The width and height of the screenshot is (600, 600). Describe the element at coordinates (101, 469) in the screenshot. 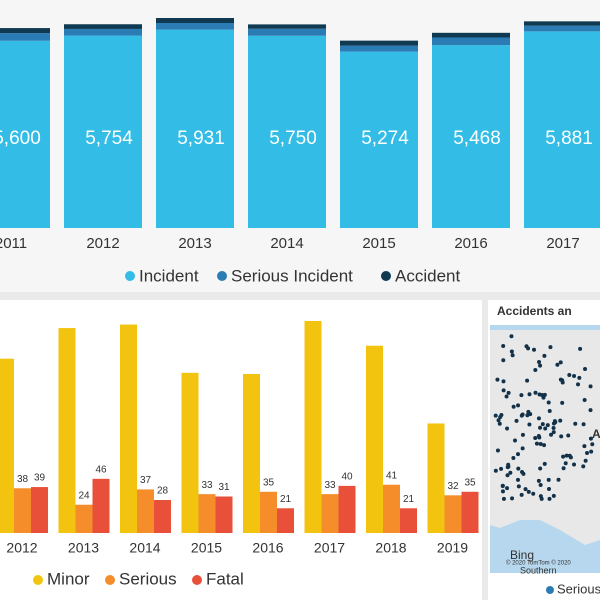

I see `data-label: 46` at that location.